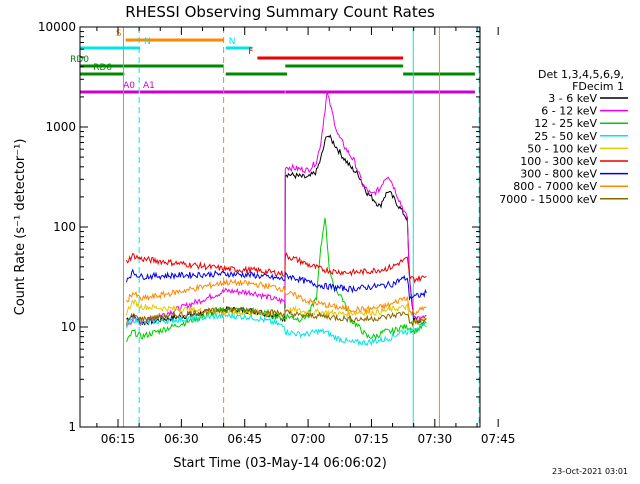 The height and width of the screenshot is (484, 640). What do you see at coordinates (598, 86) in the screenshot?
I see `legend-header-line-2: FDecim 1` at bounding box center [598, 86].